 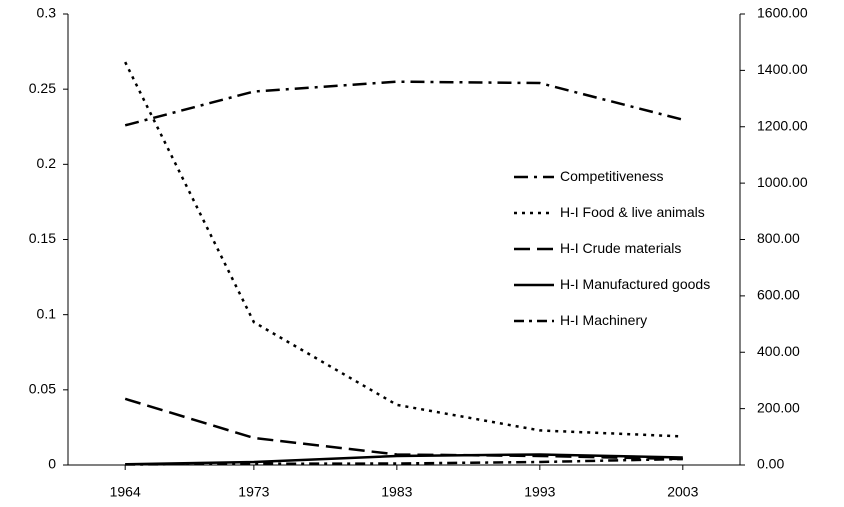 I want to click on legend-item: Competitiveness, so click(x=616, y=176).